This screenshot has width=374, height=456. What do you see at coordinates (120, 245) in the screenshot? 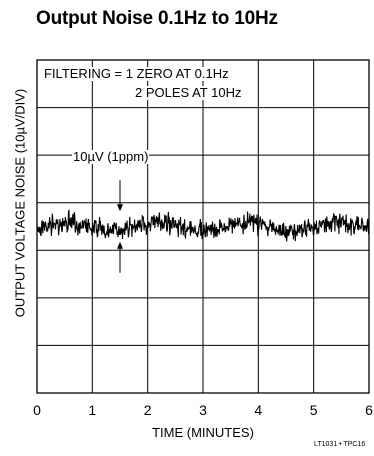
I see `arrow-up-head` at bounding box center [120, 245].